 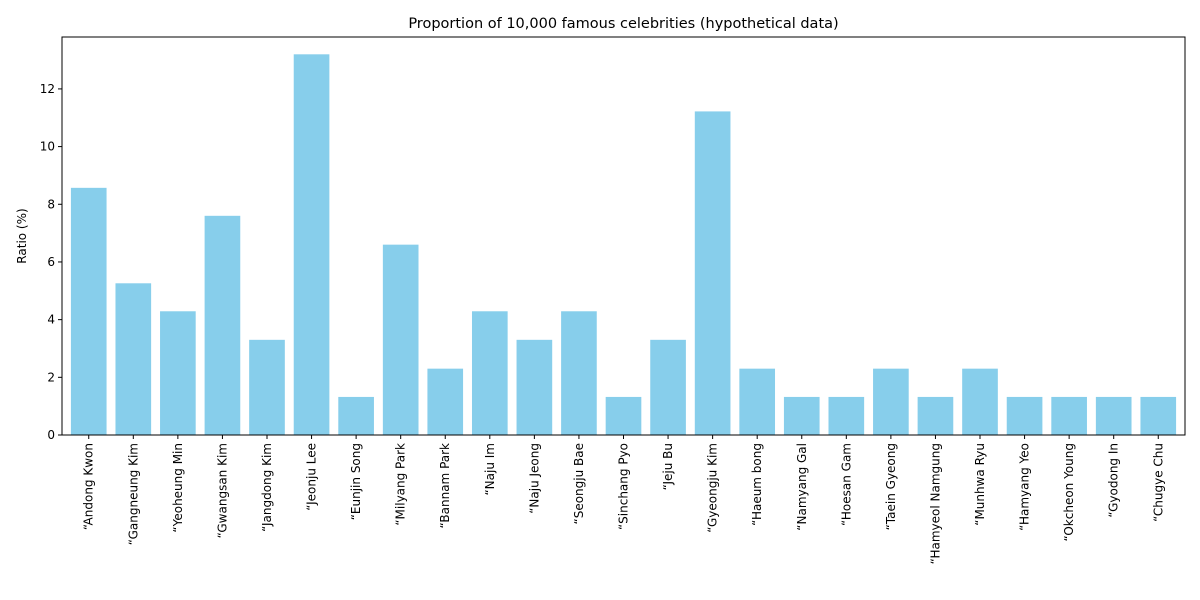 I want to click on y-axis-label: Ratio (%), so click(x=22, y=235).